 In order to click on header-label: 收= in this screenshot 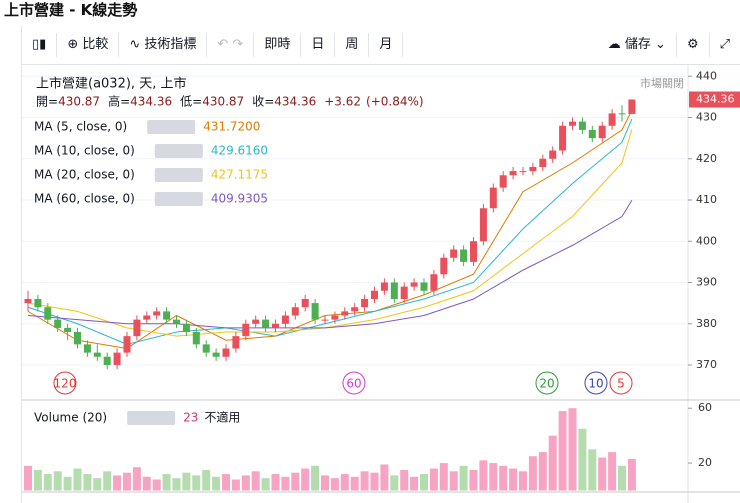, I will do `click(263, 102)`.